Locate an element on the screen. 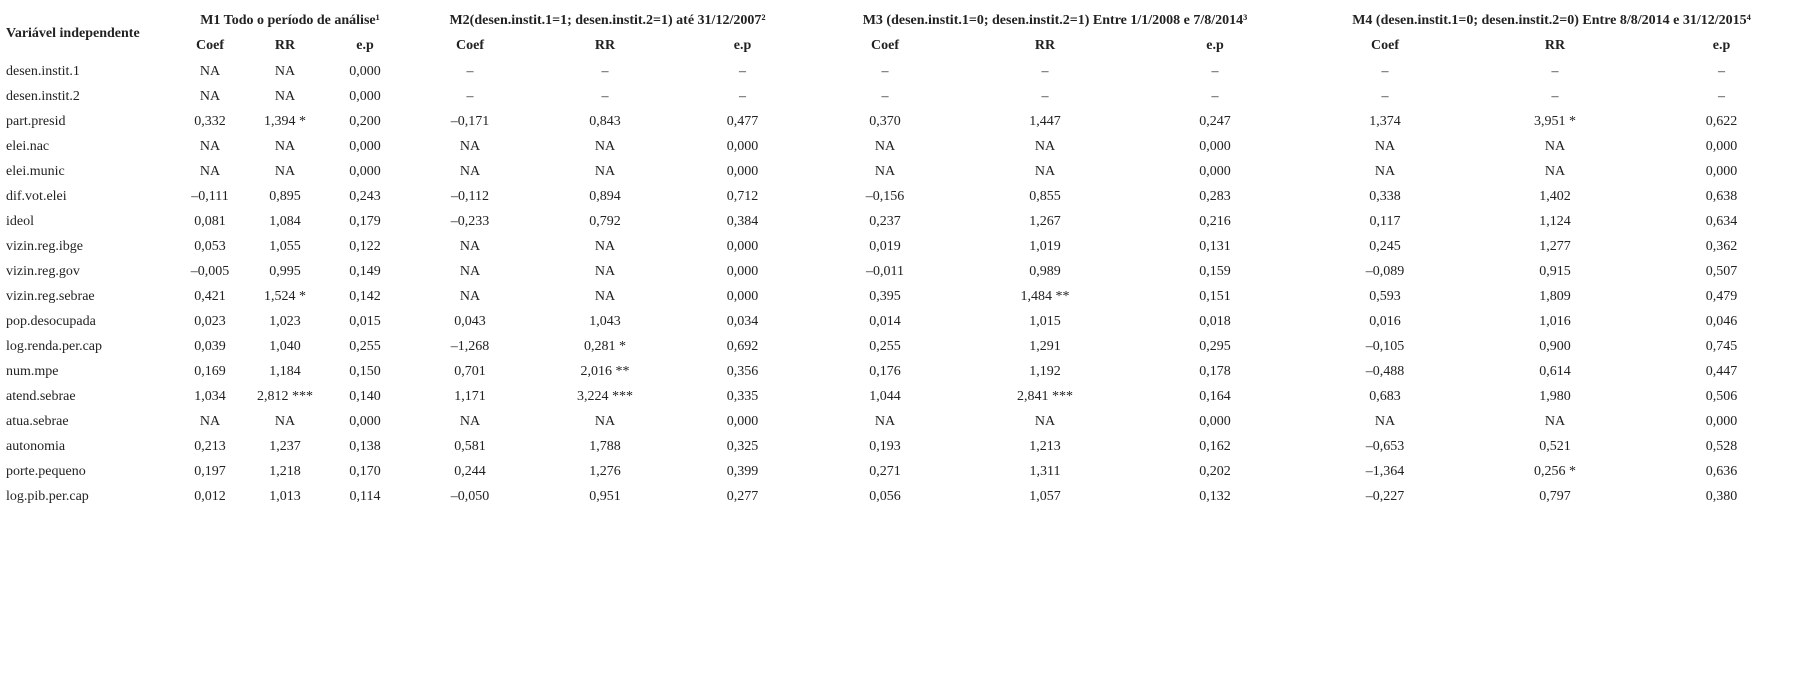 This screenshot has width=1803, height=675. table-cell: 0,034 is located at coordinates (742, 321).